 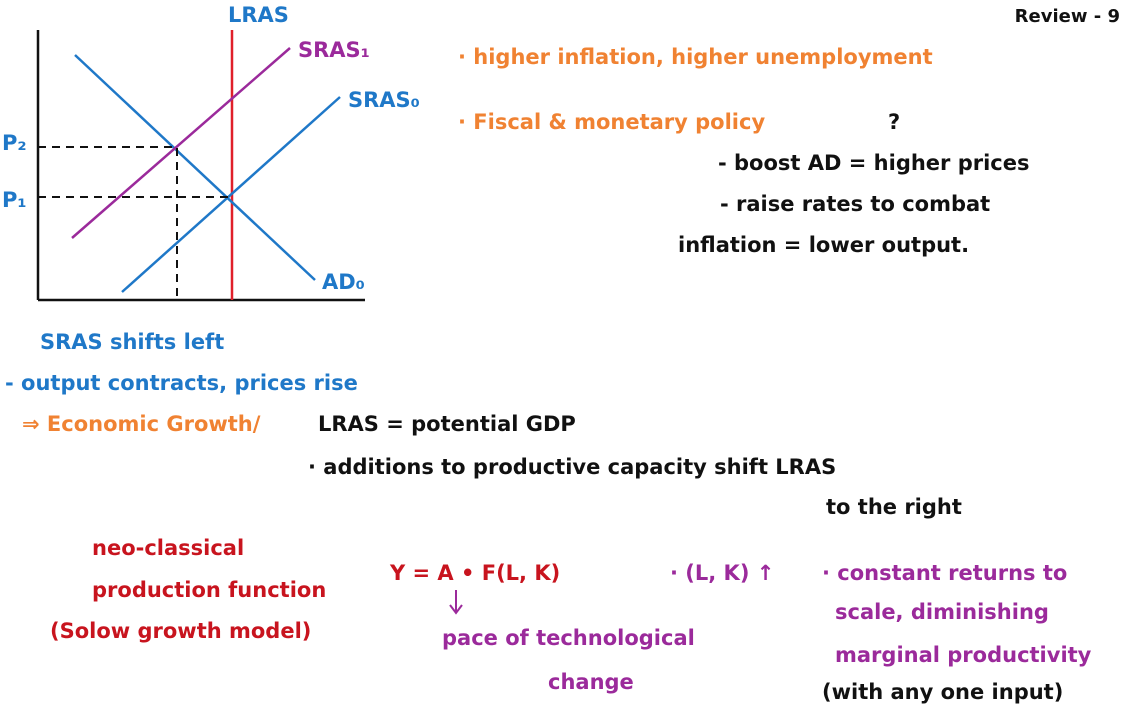 What do you see at coordinates (14, 200) in the screenshot?
I see `p1-label: P₁` at bounding box center [14, 200].